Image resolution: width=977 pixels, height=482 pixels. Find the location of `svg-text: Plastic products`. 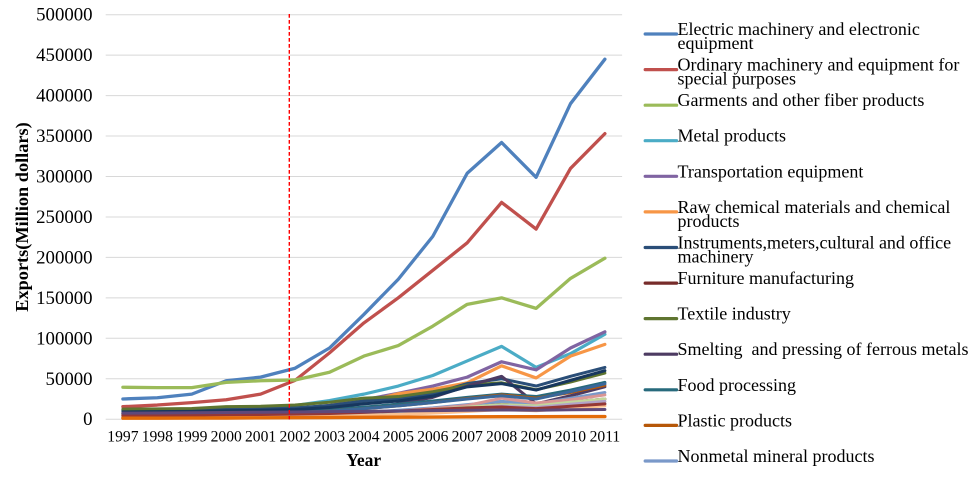

svg-text: Plastic products is located at coordinates (735, 420).